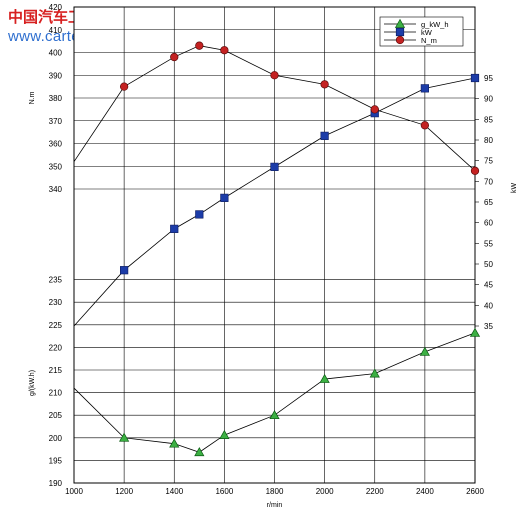 The width and height of the screenshot is (525, 519). What do you see at coordinates (224, 491) in the screenshot?
I see `x-tick-label: 1600` at bounding box center [224, 491].